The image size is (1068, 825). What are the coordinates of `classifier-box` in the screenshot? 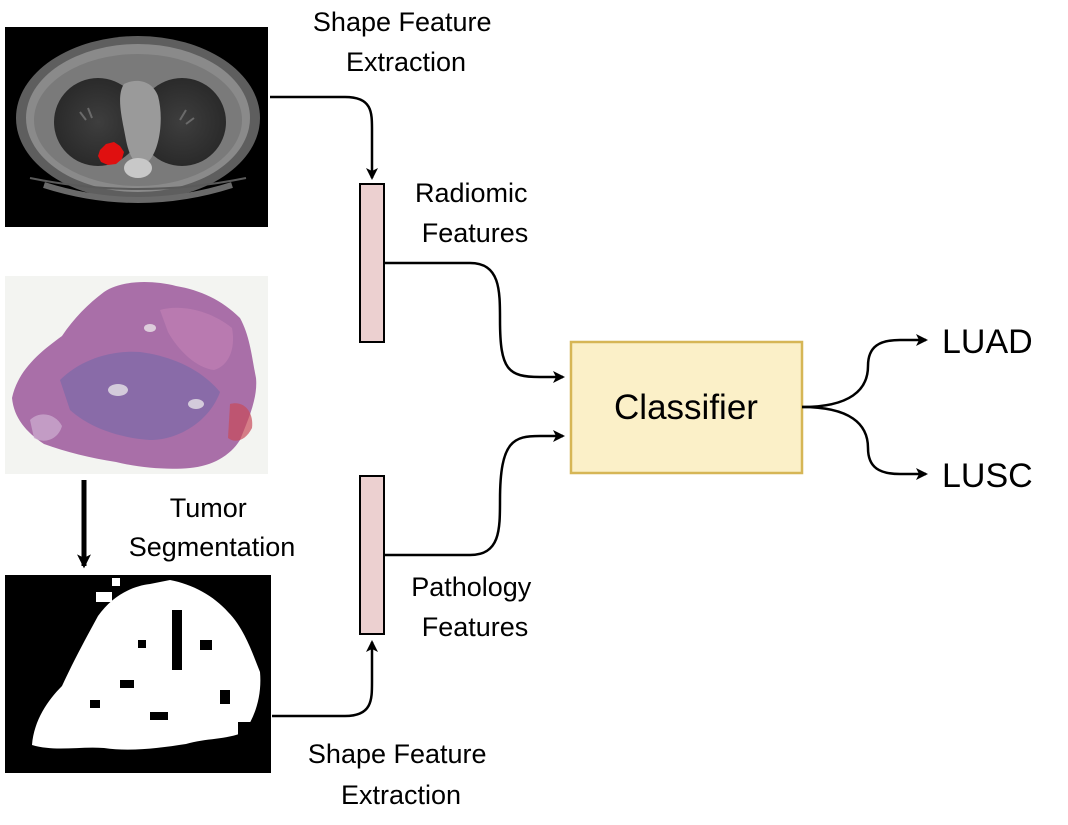 It's located at (686, 407).